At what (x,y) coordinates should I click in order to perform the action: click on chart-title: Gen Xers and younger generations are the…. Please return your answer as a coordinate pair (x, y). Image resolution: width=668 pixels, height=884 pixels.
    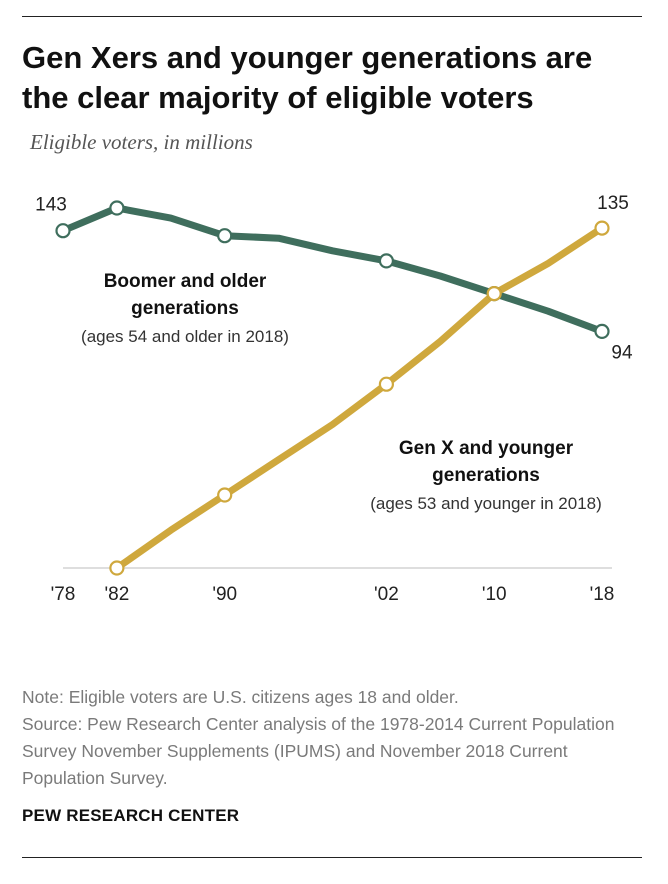
    Looking at the image, I should click on (307, 77).